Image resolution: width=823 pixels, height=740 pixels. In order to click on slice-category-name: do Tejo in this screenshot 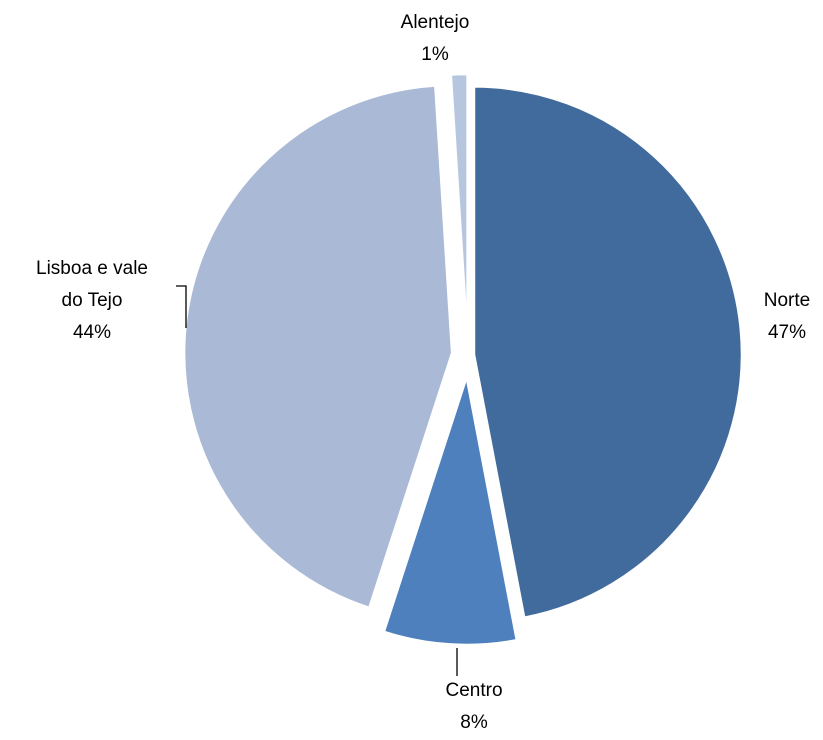, I will do `click(92, 300)`.